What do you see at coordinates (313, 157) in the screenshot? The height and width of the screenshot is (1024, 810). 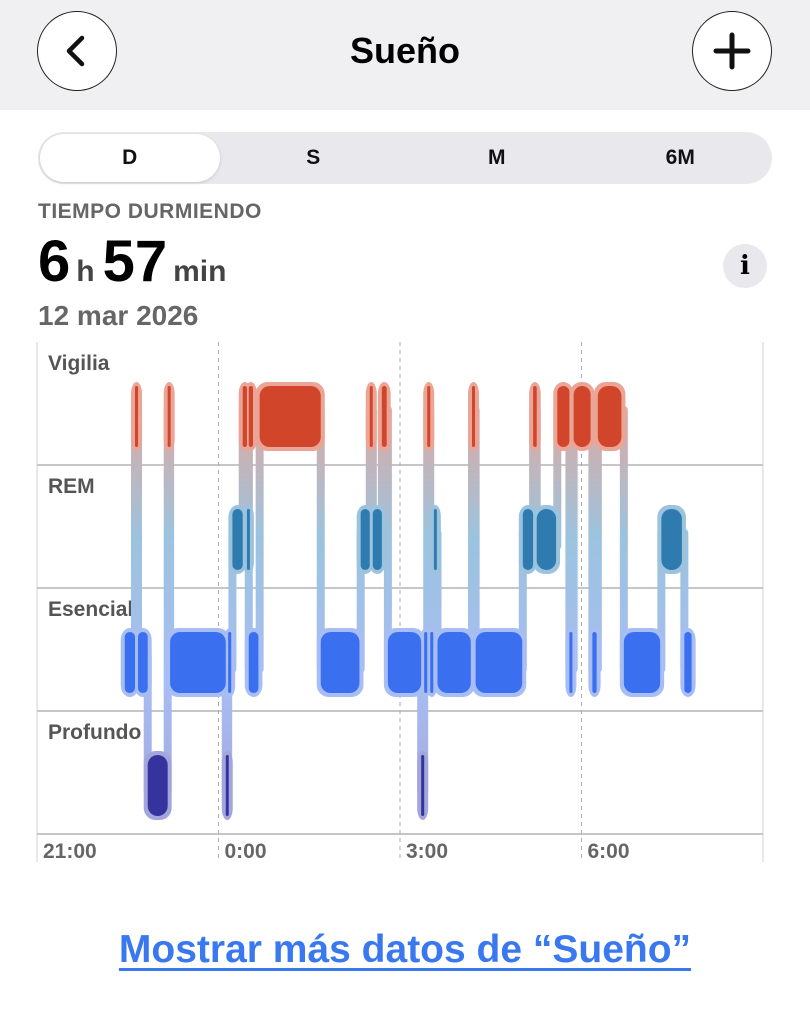 I see `segment-week: S` at bounding box center [313, 157].